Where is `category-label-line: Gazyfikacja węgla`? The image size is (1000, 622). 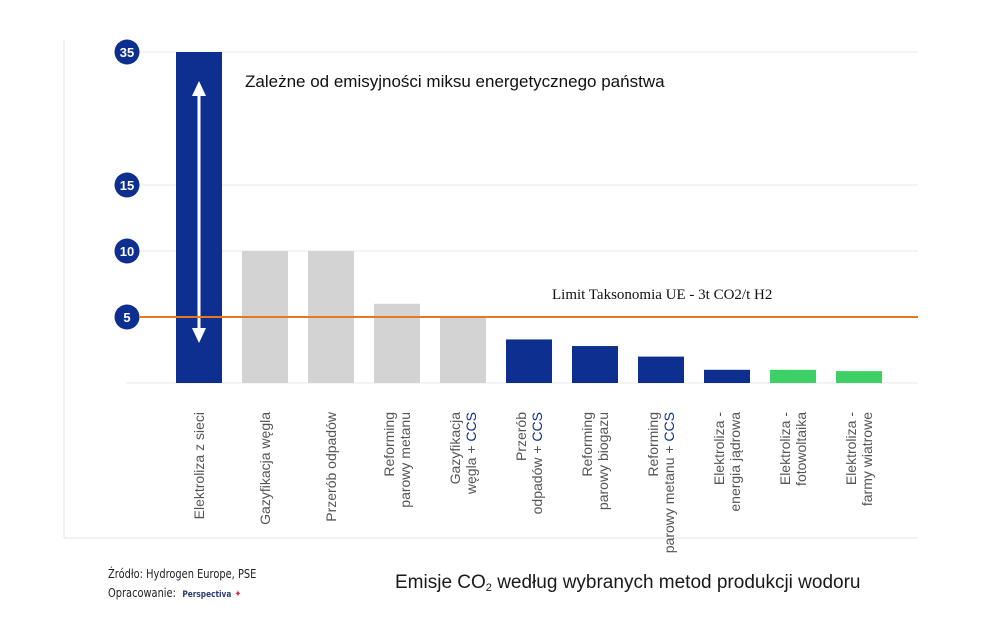
category-label-line: Gazyfikacja węgla is located at coordinates (265, 468).